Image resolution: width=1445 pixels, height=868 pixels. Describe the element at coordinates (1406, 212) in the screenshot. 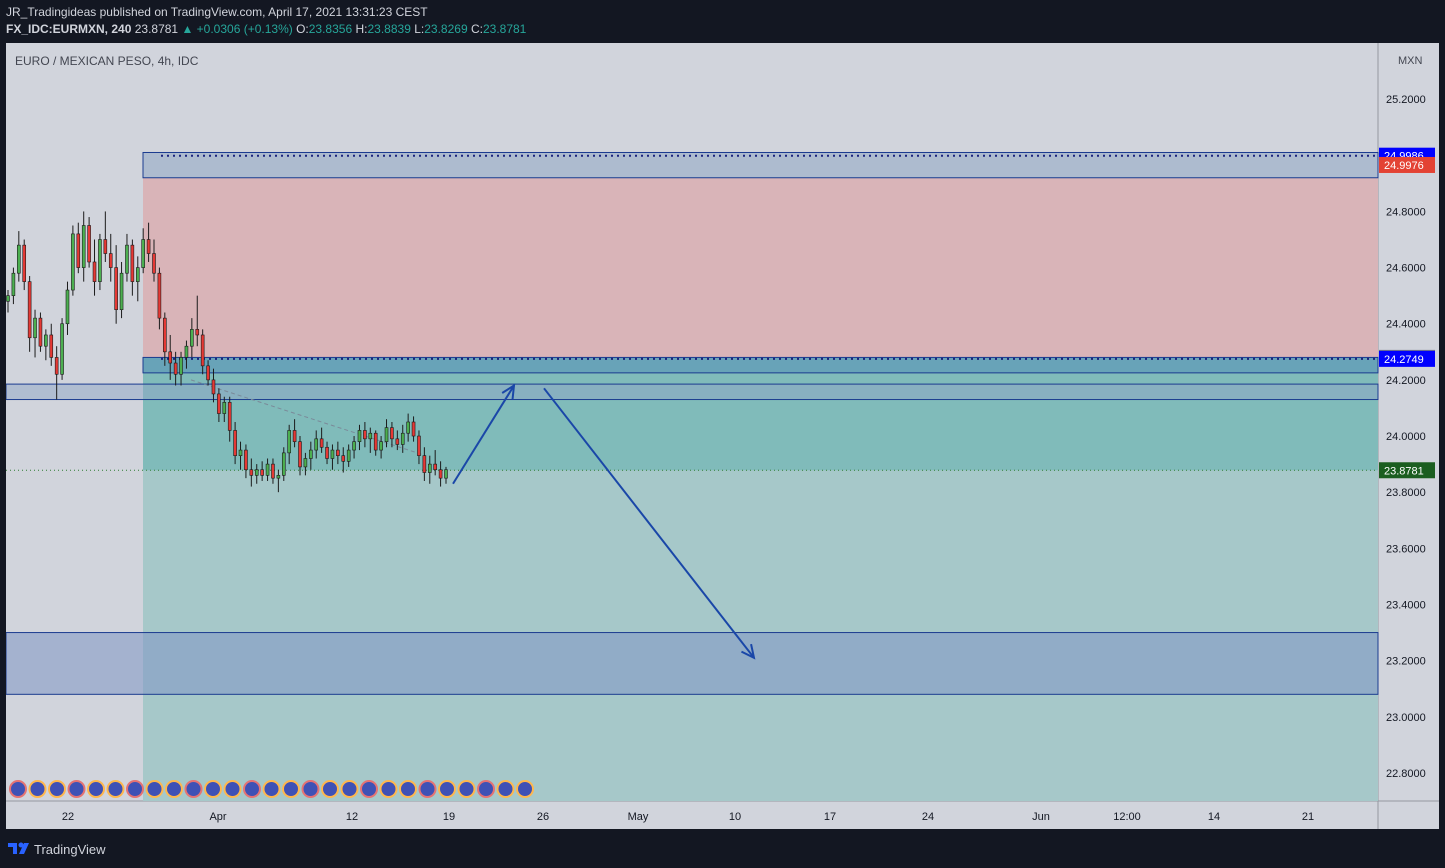

I see `y-tick-label: 24.8000` at that location.